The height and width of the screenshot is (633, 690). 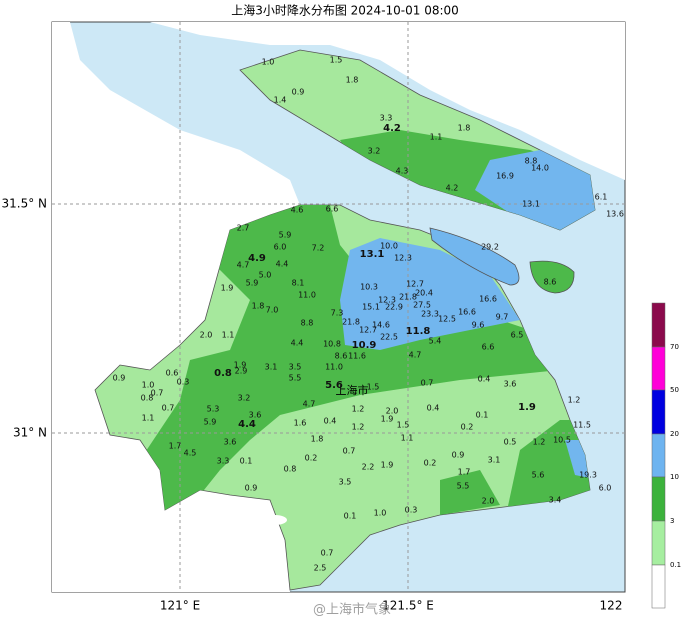 What do you see at coordinates (402, 171) in the screenshot?
I see `station-value: 4.3` at bounding box center [402, 171].